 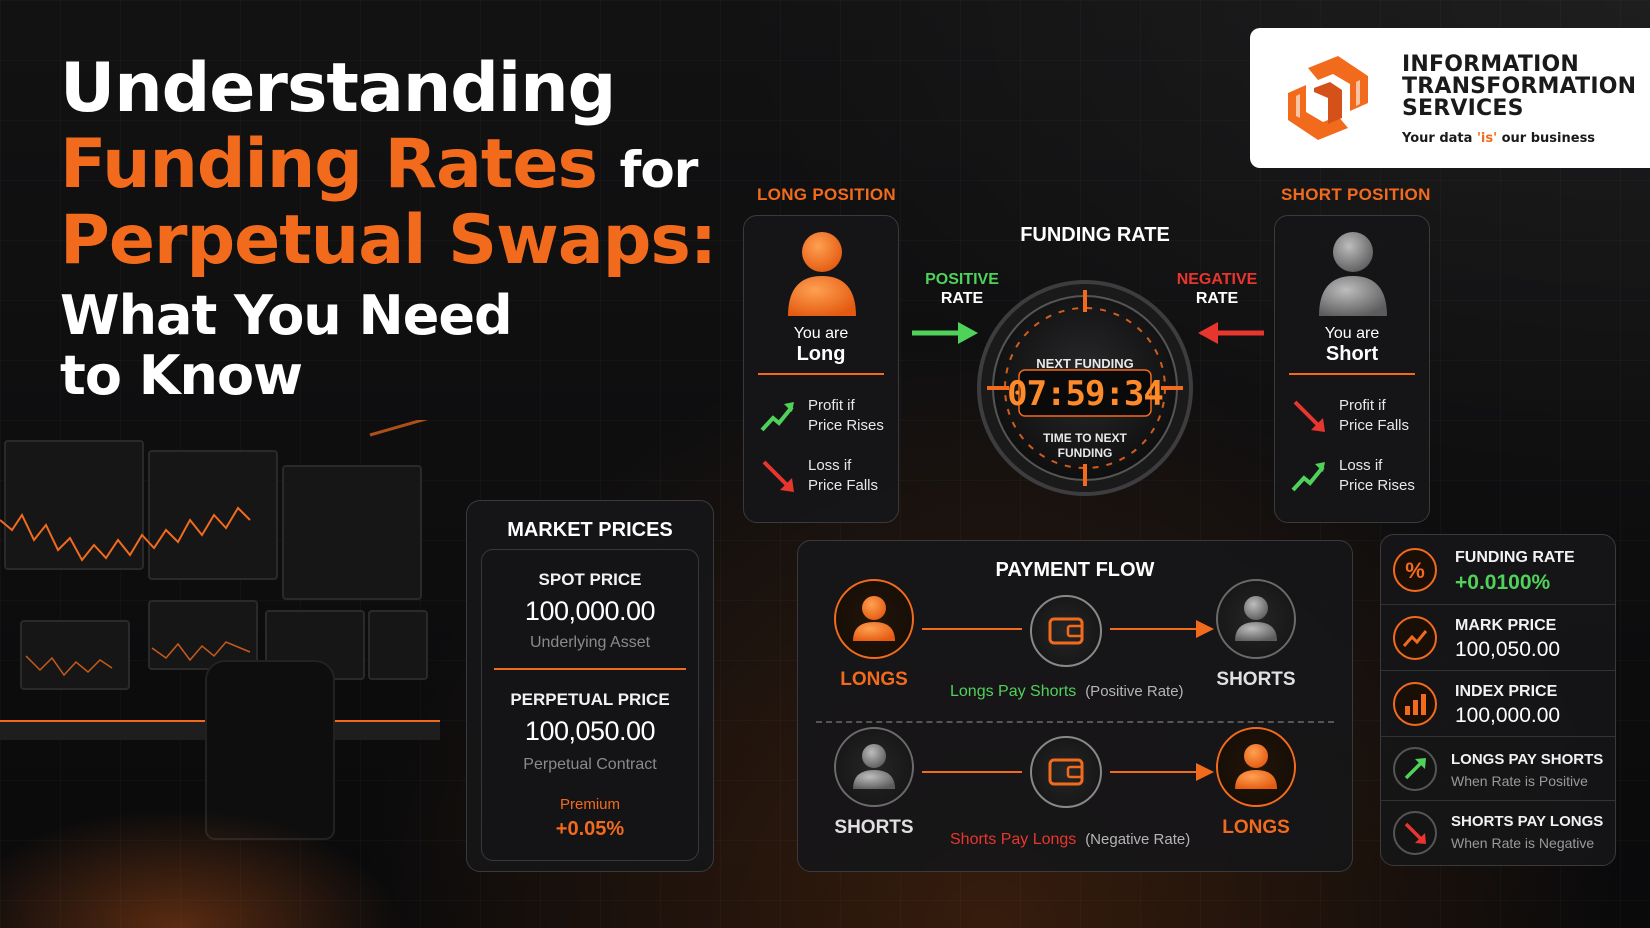 What do you see at coordinates (1415, 638) in the screenshot?
I see `trend-chart-icon` at bounding box center [1415, 638].